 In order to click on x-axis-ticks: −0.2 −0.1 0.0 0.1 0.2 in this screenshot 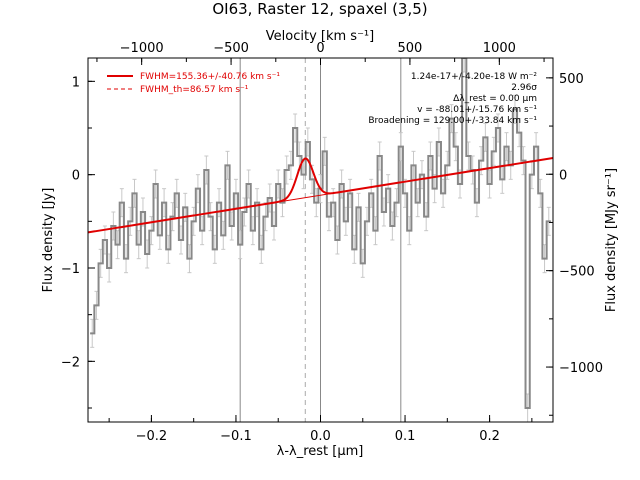, I will do `click(320, 429)`.